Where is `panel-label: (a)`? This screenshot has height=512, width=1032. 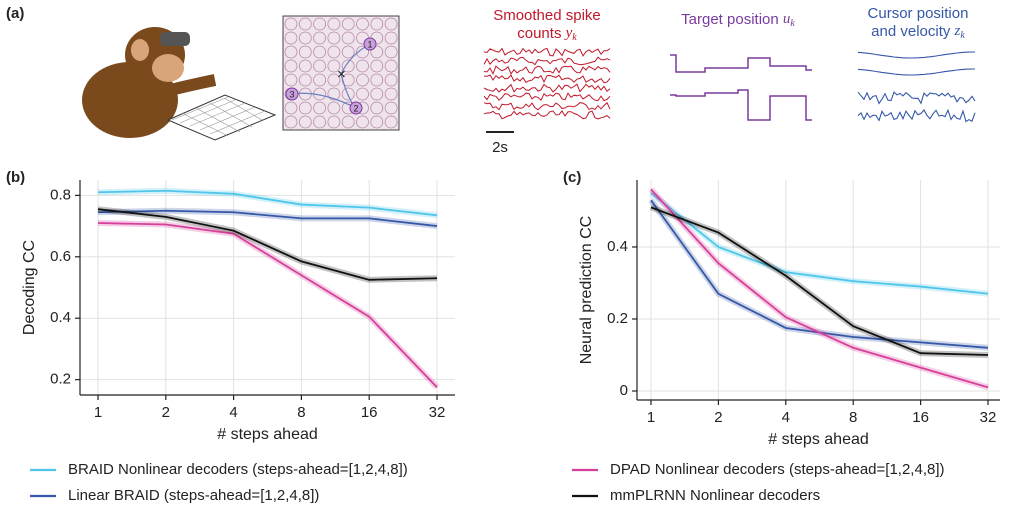
panel-label: (a) is located at coordinates (15, 13).